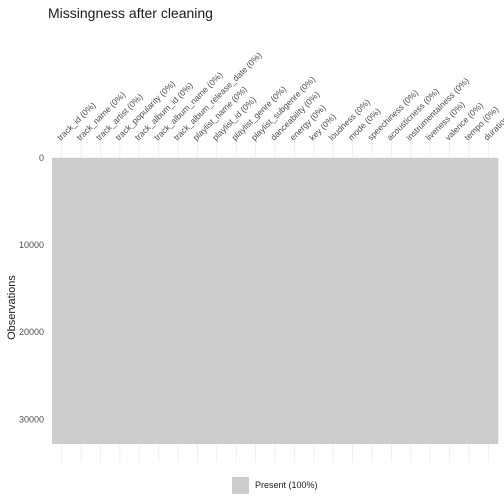  Describe the element at coordinates (31, 332) in the screenshot. I see `y-tick-label: 20000` at that location.